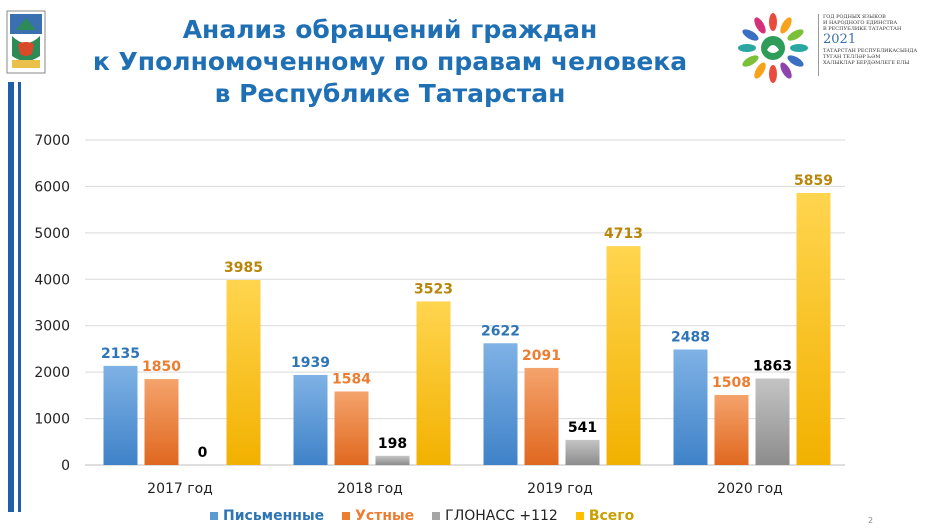  Describe the element at coordinates (19, 297) in the screenshot. I see `left-accent-bar-thin` at that location.